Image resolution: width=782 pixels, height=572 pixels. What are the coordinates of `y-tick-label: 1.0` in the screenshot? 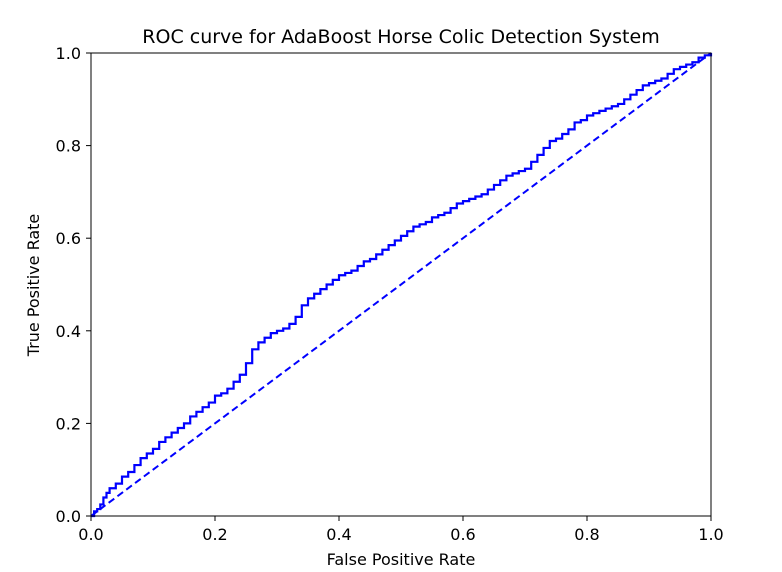 It's located at (68, 53).